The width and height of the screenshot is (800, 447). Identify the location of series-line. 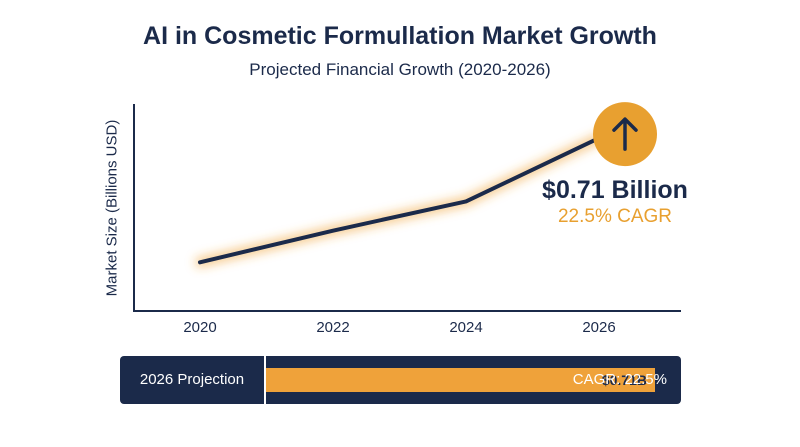
(399, 200).